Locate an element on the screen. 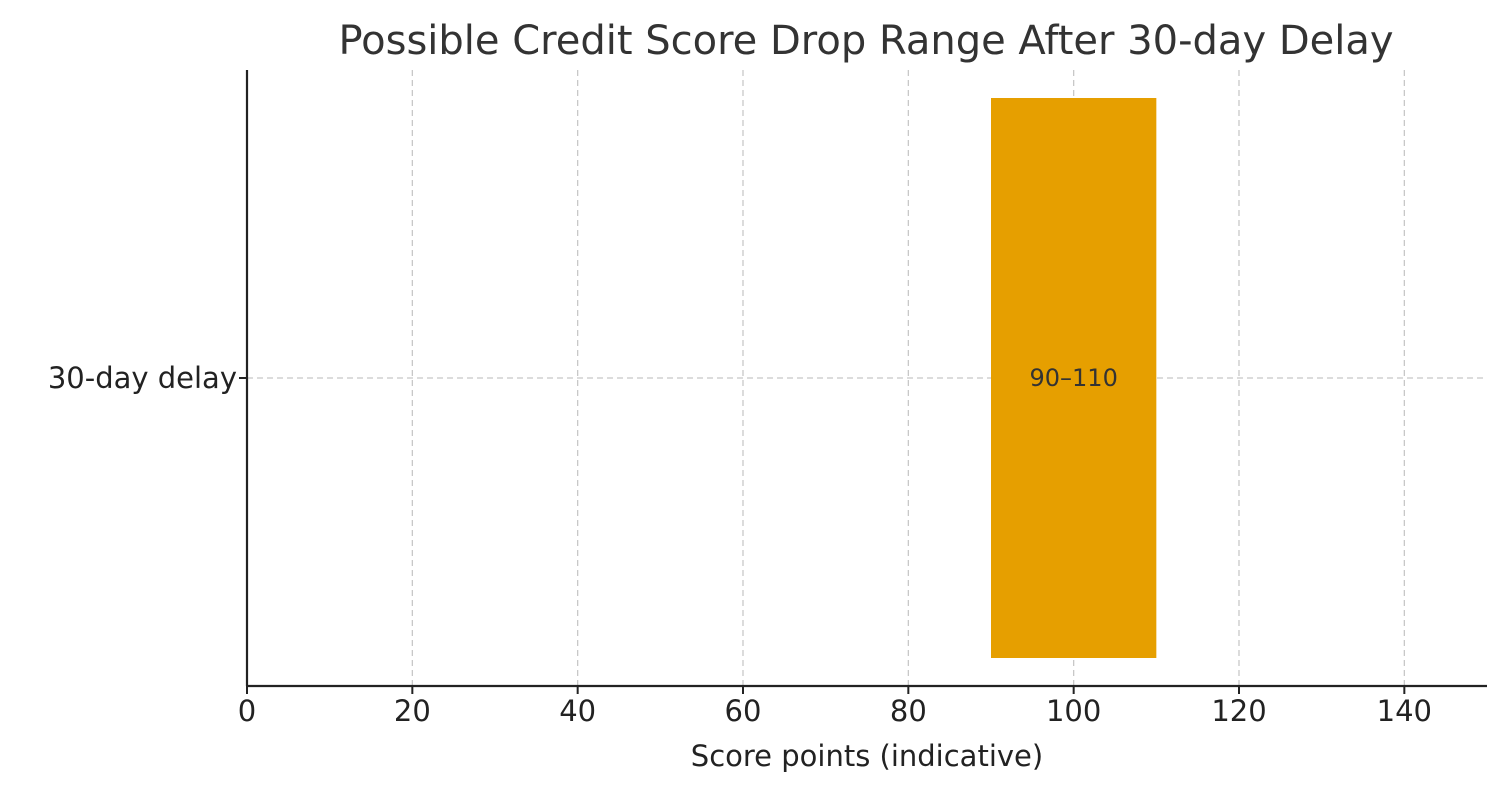 This screenshot has width=1507, height=793. bars: 90–110 is located at coordinates (1074, 378).